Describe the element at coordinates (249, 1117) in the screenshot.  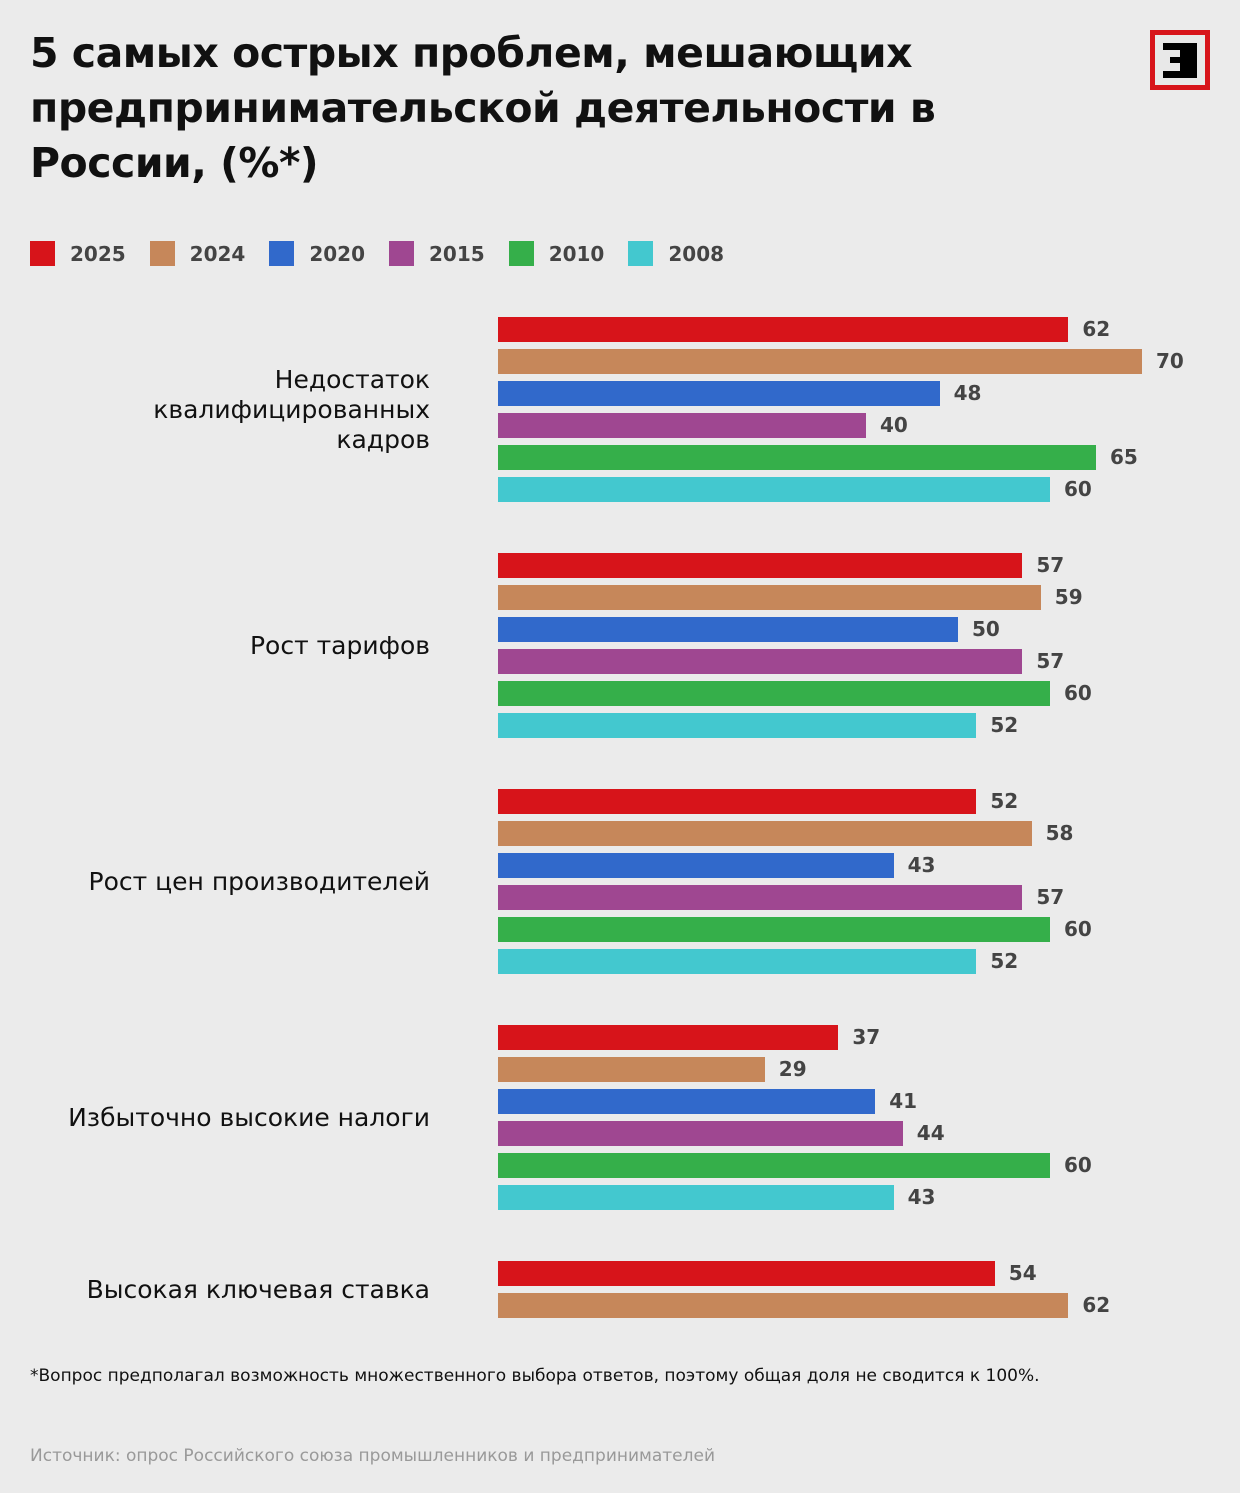
I see `category-label: Избыточно высокие налоги` at that location.